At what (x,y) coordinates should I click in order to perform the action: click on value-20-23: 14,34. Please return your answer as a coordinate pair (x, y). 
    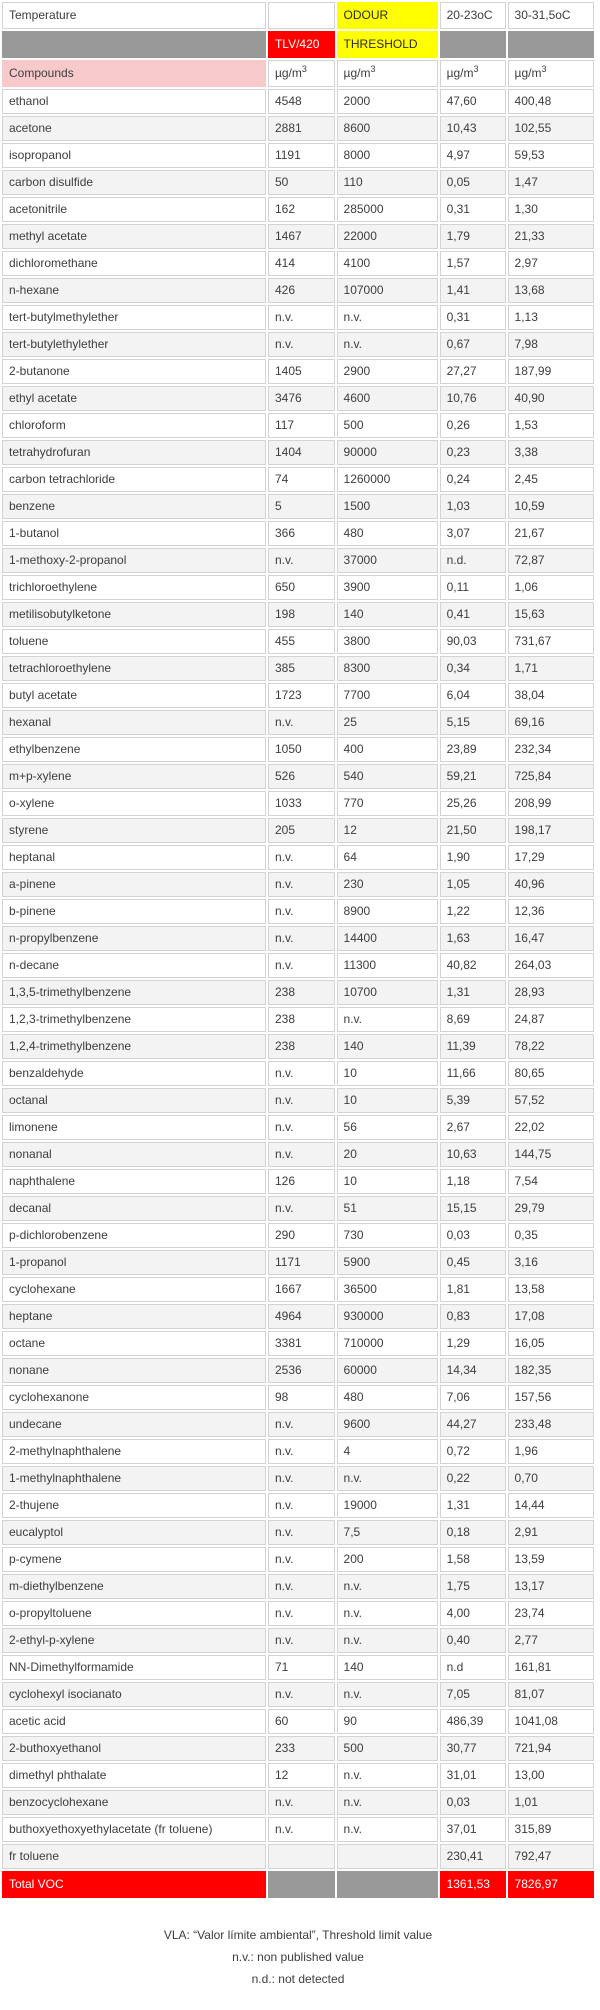
    Looking at the image, I should click on (472, 1370).